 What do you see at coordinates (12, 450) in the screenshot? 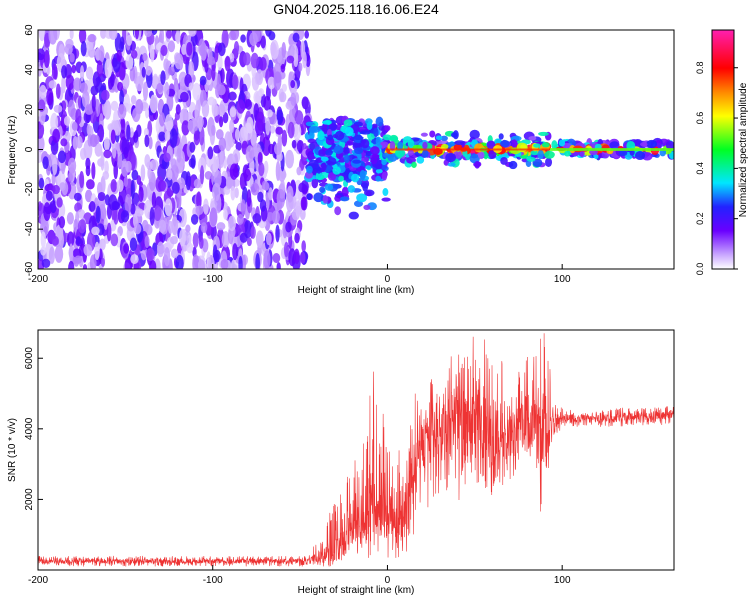
I see `snr-y-axis-label: SNR (10 * v/v)` at bounding box center [12, 450].